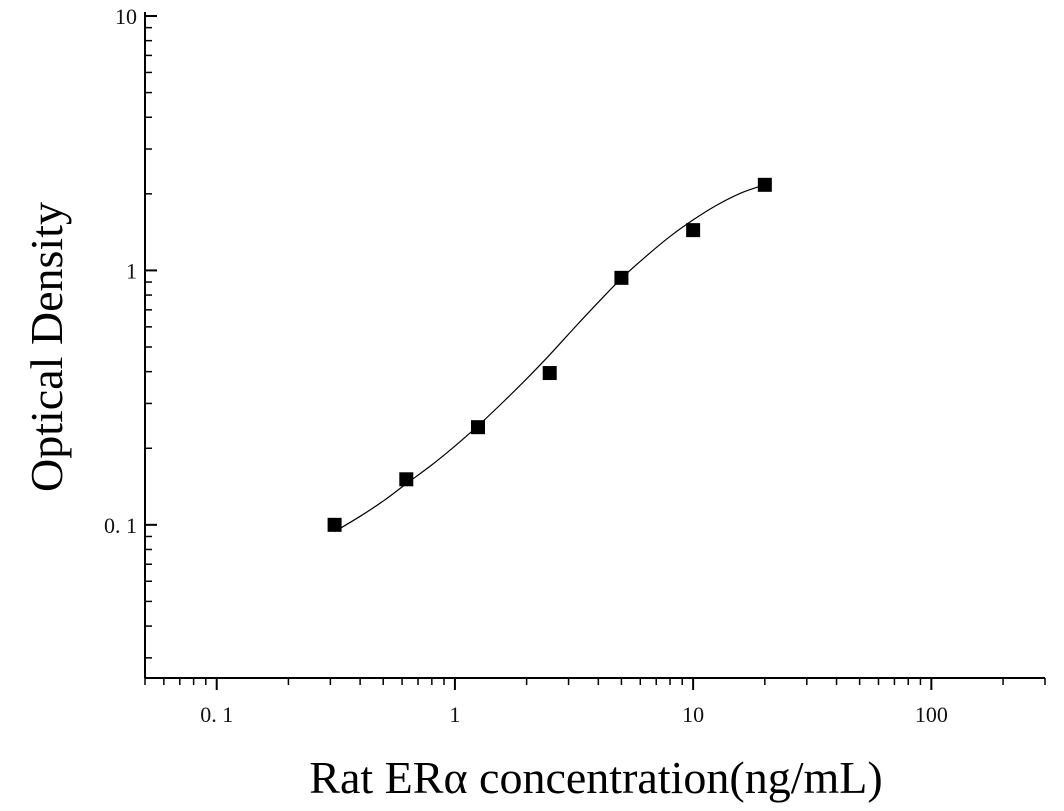 This screenshot has width=1064, height=811. Describe the element at coordinates (693, 714) in the screenshot. I see `x-tick-label: 10` at that location.